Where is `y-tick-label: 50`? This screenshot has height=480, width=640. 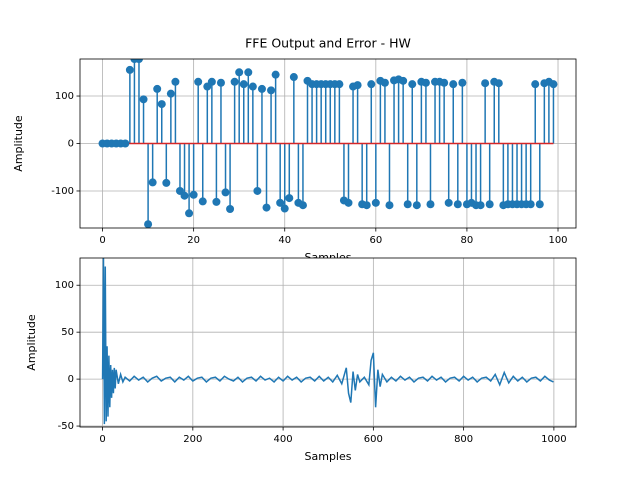 y-tick-label: 50 is located at coordinates (67, 332).